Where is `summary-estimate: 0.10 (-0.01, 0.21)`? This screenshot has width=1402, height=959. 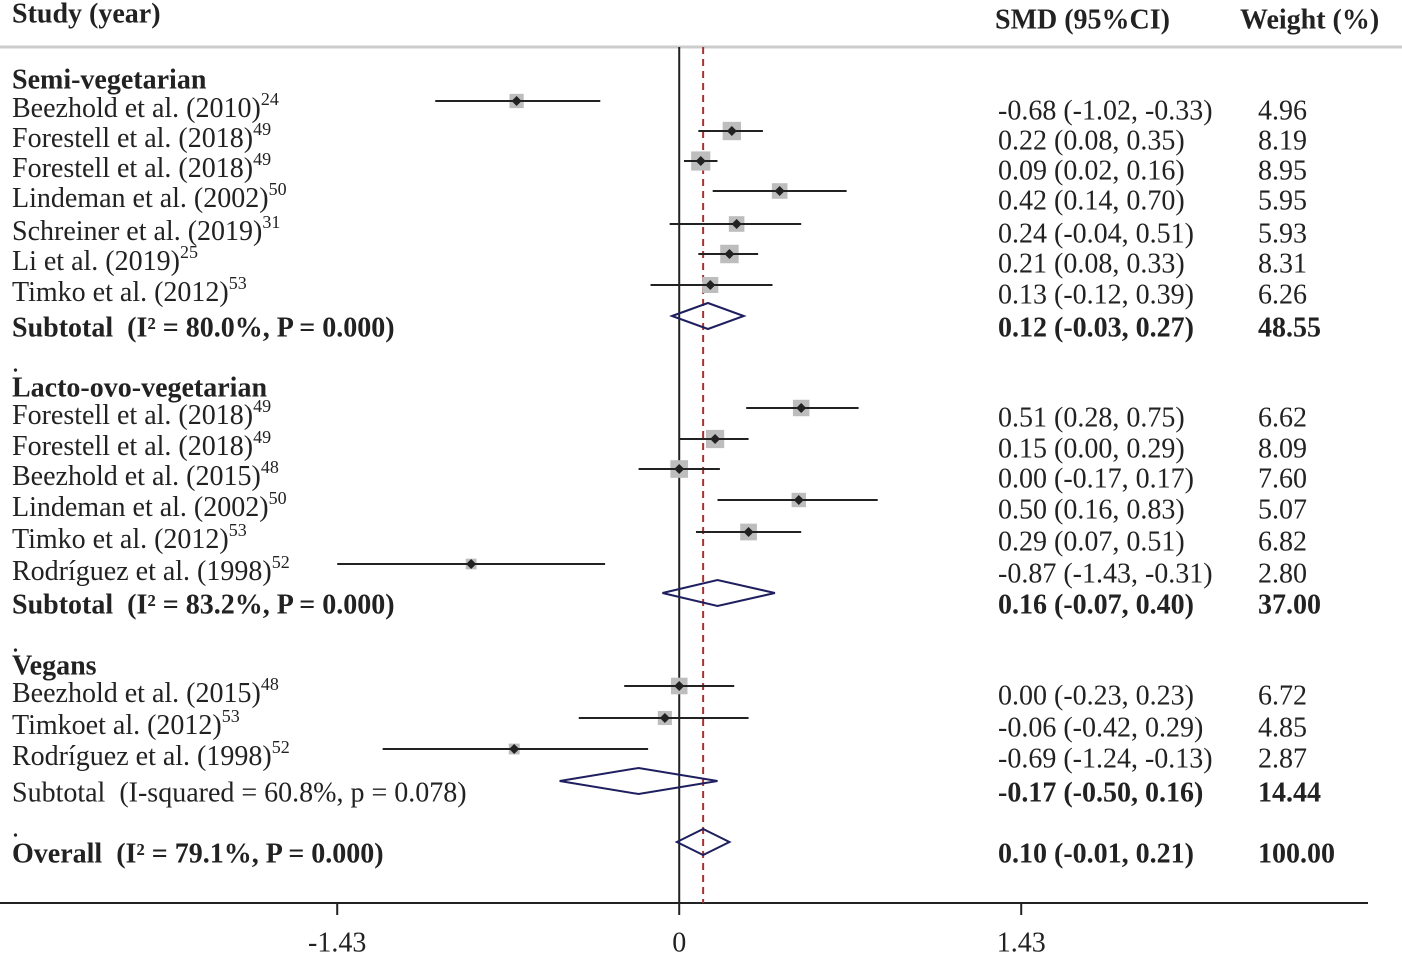
summary-estimate: 0.10 (-0.01, 0.21) is located at coordinates (1096, 853).